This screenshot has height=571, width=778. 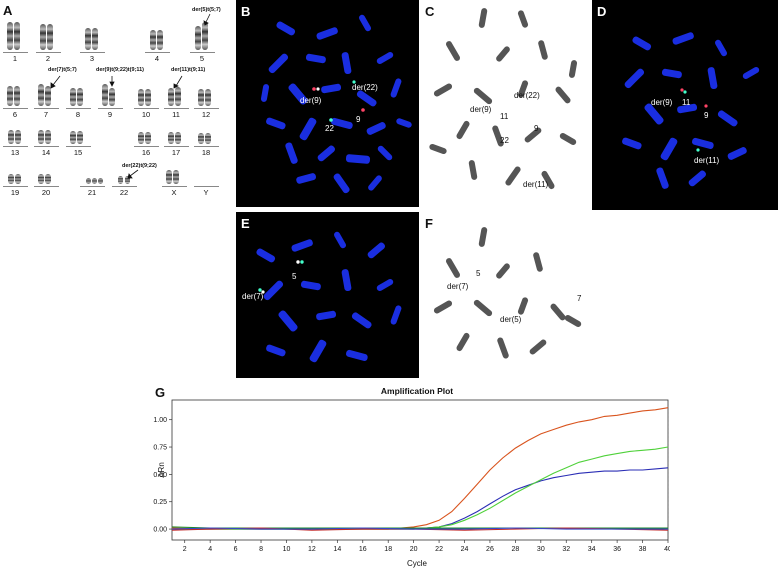 I want to click on karyo-label-11: 11, so click(x=176, y=114).